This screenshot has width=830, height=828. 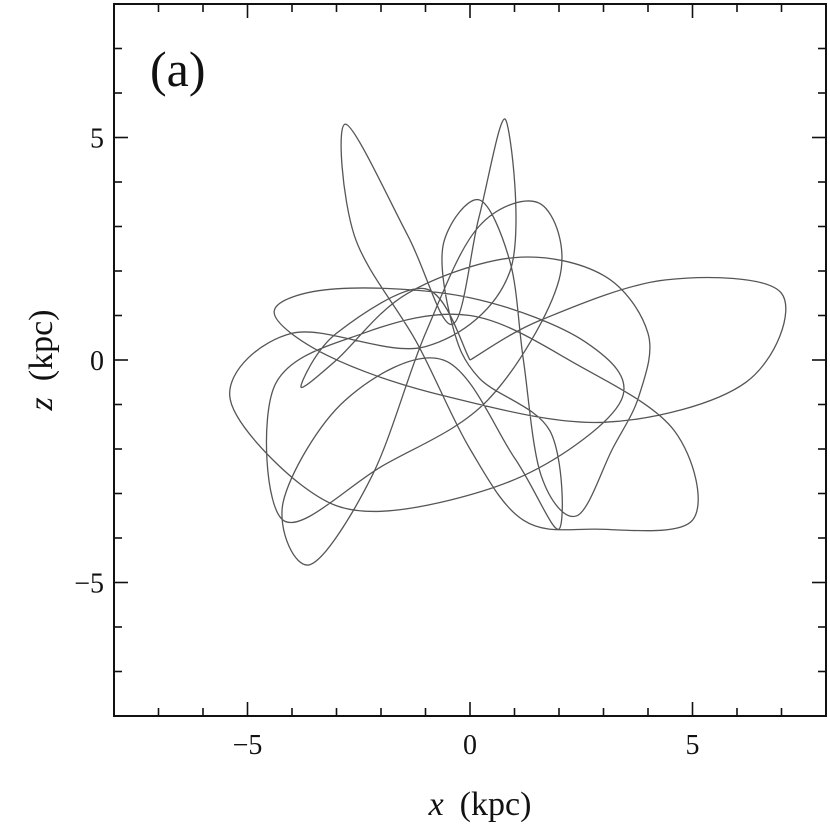 What do you see at coordinates (248, 745) in the screenshot?
I see `x-tick-label: −5` at bounding box center [248, 745].